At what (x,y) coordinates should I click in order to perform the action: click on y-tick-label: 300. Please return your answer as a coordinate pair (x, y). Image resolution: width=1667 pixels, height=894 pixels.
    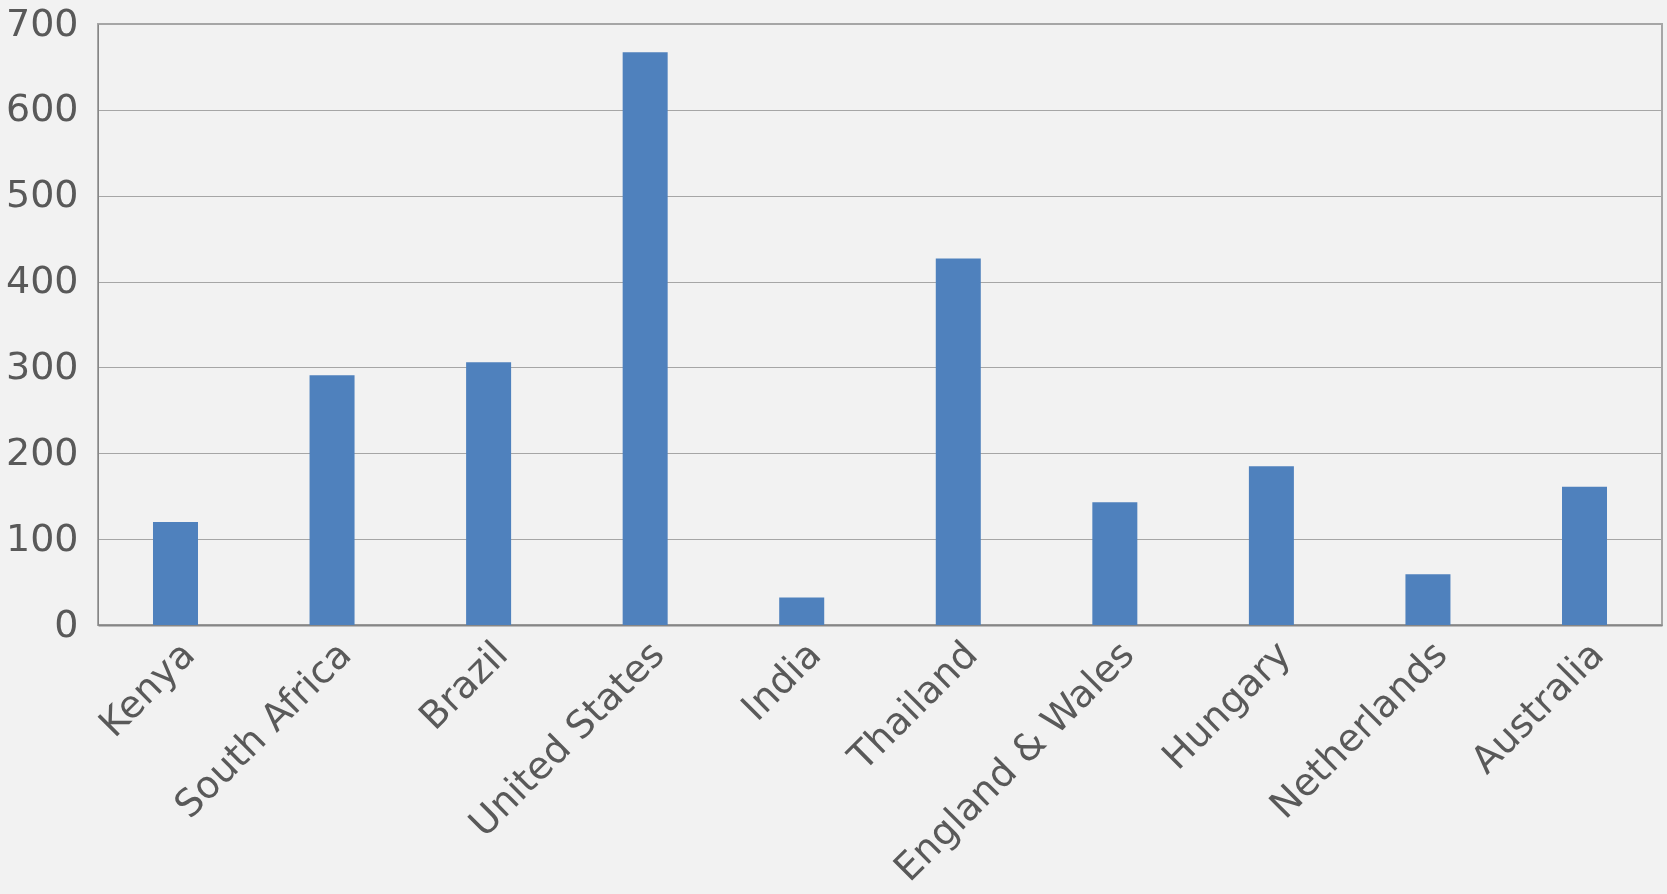
    Looking at the image, I should click on (42, 365).